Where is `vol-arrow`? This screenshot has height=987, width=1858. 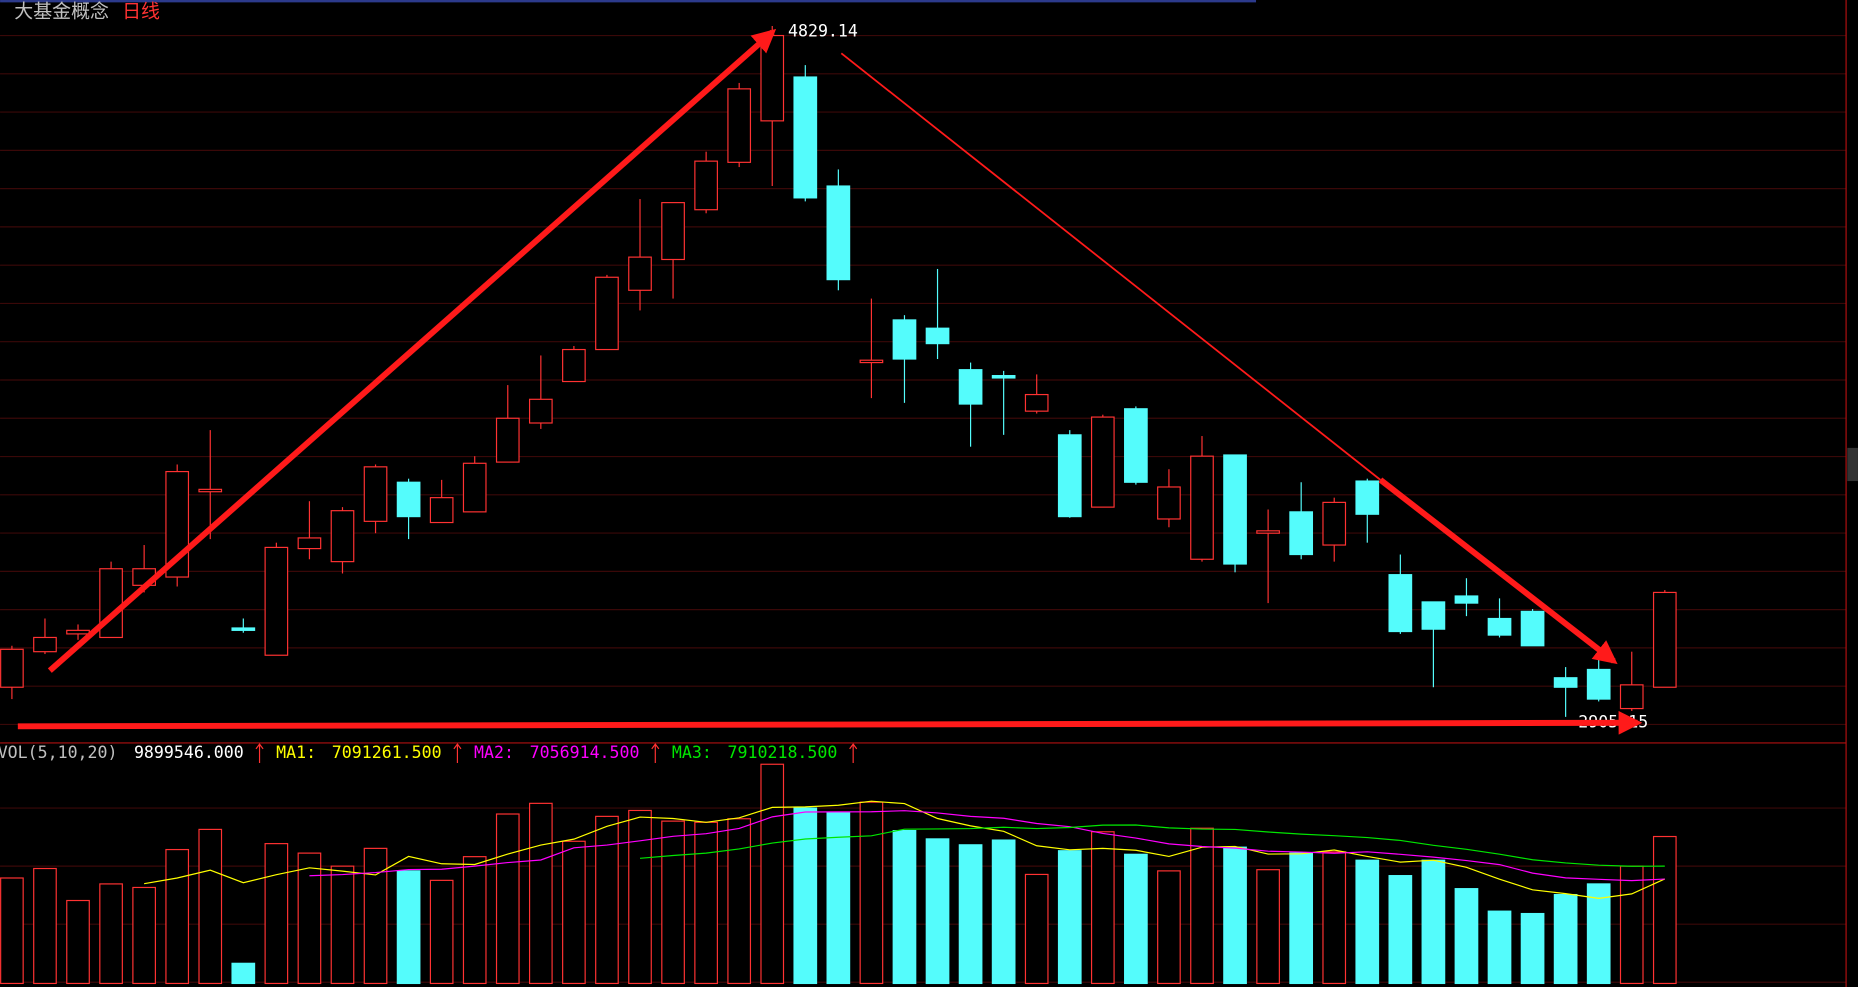
vol-arrow is located at coordinates (259, 753).